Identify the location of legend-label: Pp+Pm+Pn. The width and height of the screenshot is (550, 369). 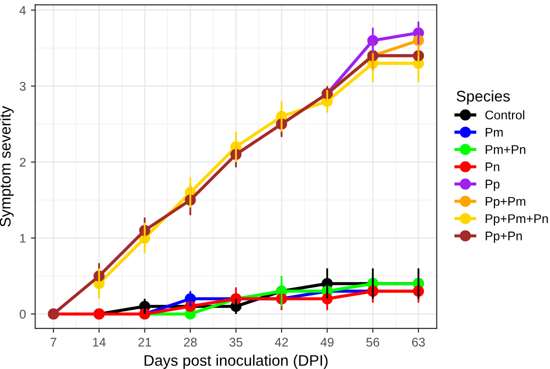
(517, 220).